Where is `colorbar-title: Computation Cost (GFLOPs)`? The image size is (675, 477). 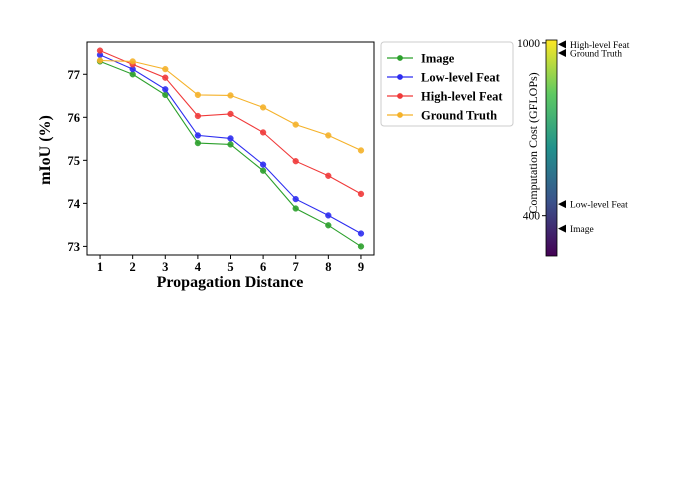
colorbar-title: Computation Cost (GFLOPs) is located at coordinates (533, 142).